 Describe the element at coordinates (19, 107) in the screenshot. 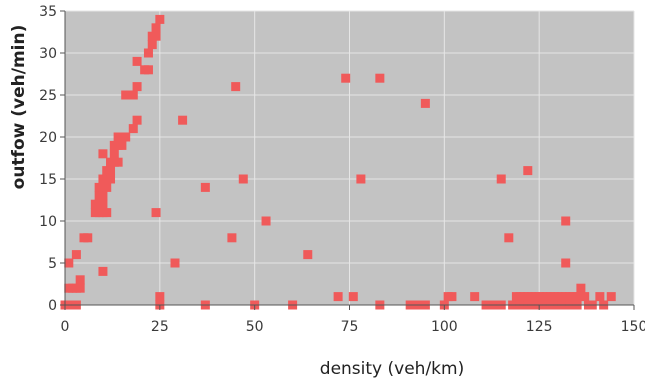

I see `y-axis-title: outfow (veh/min)` at that location.